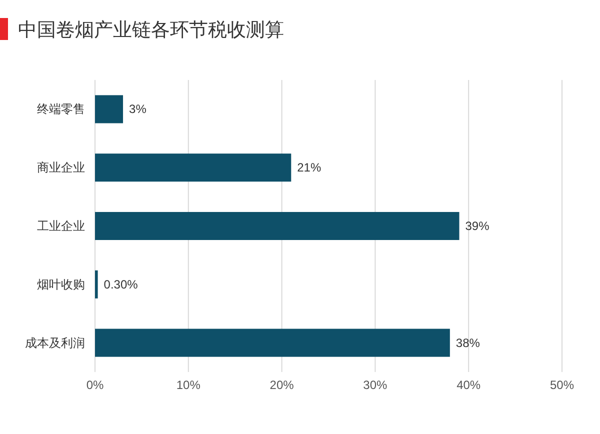 This screenshot has height=434, width=600. What do you see at coordinates (477, 226) in the screenshot?
I see `data-label: 39%` at bounding box center [477, 226].